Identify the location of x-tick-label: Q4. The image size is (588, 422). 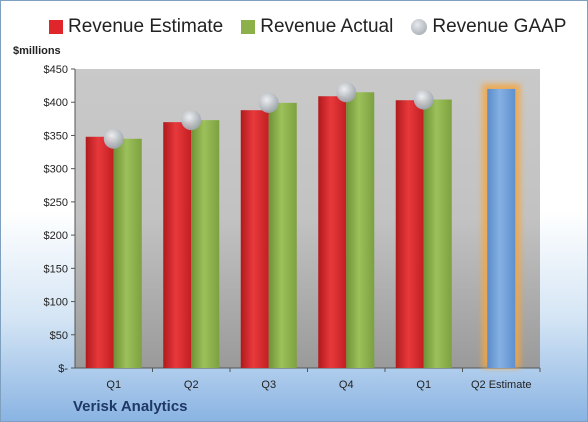
(346, 385).